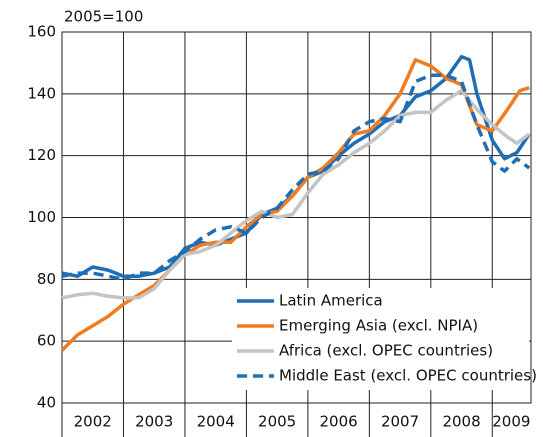 The image size is (543, 437). Describe the element at coordinates (41, 32) in the screenshot. I see `y-tick-label: 160` at that location.